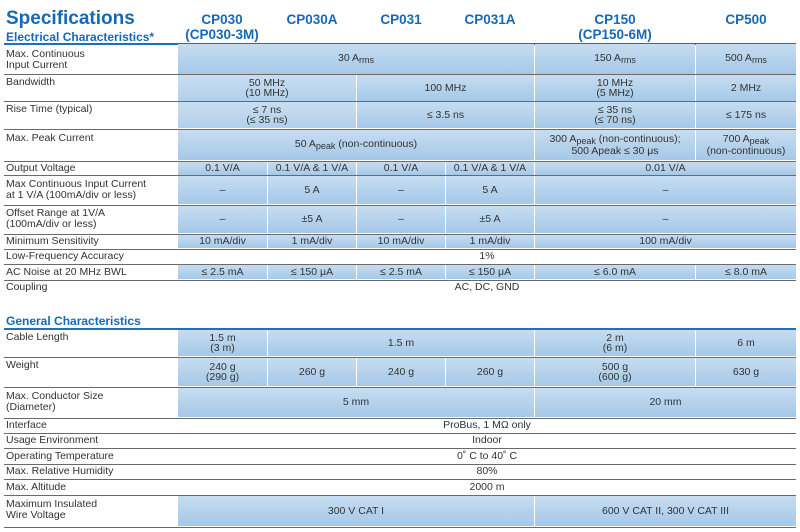  I want to click on value: 1%, so click(487, 256).